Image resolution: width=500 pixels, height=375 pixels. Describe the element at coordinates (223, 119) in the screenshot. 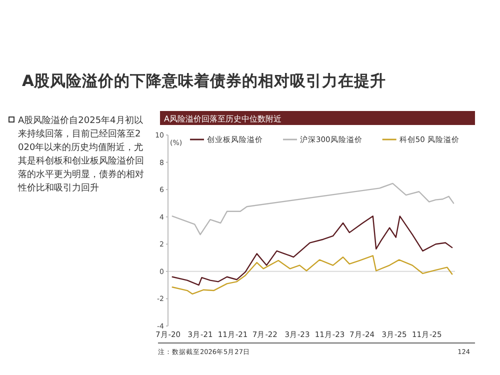

I see `chart-subtitle: A风险溢价回落至历史中位数附近` at that location.